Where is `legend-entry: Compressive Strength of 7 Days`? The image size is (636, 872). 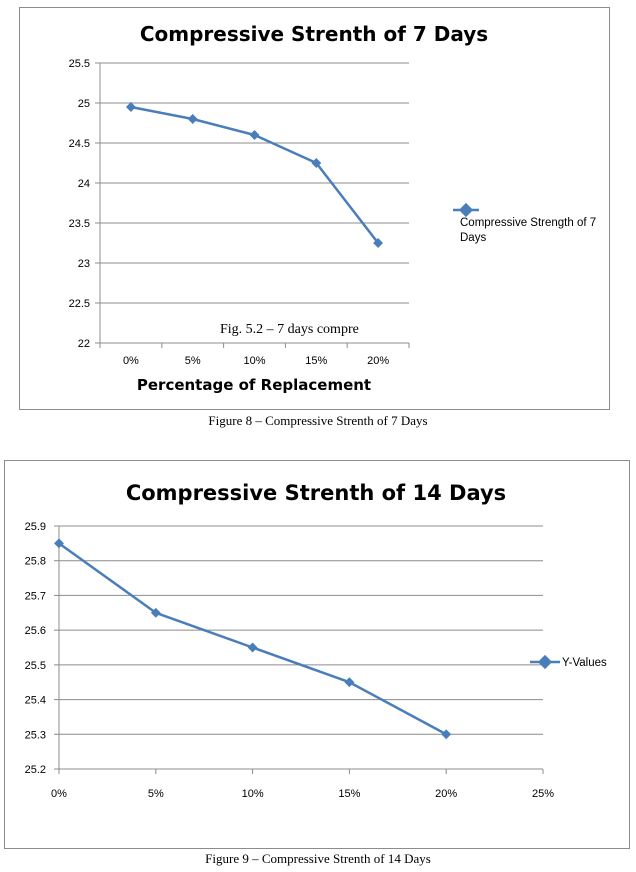
legend-entry: Compressive Strength of 7 Days is located at coordinates (528, 230).